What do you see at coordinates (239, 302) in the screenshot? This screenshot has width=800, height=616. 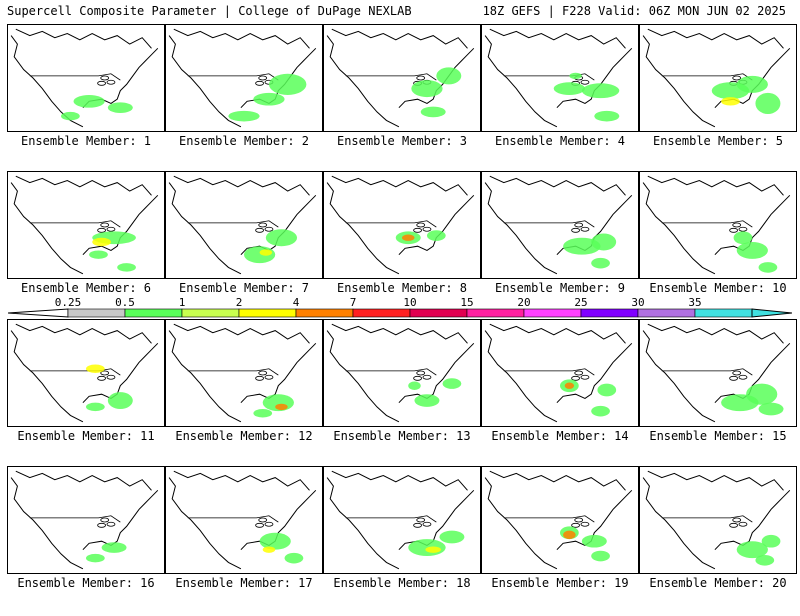 I see `colorbar-tick-label: 2` at bounding box center [239, 302].